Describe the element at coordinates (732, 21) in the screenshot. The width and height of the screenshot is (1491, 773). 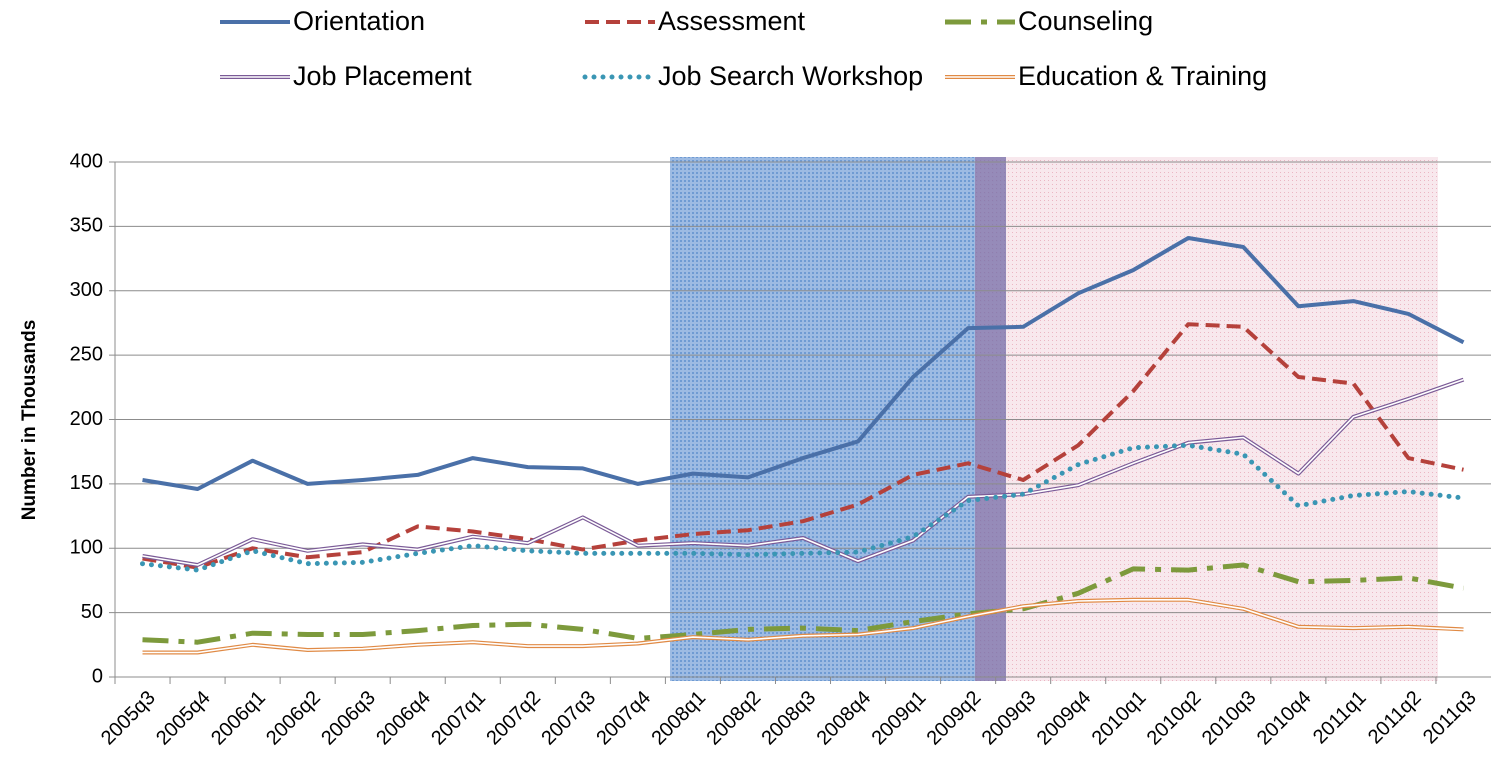
I see `legend-label: Assessment` at that location.